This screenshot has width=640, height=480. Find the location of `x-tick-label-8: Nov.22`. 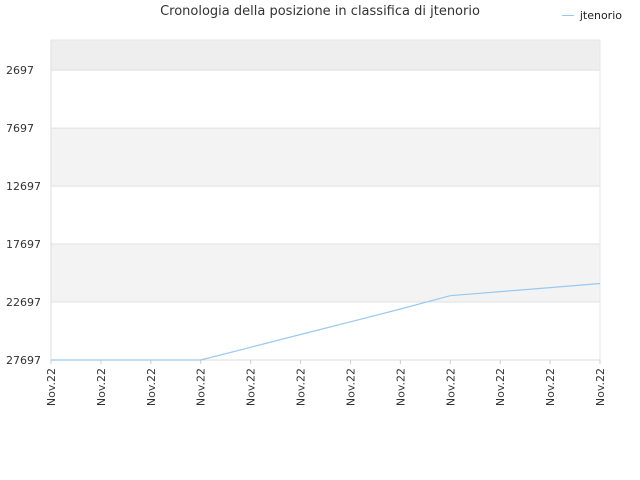

x-tick-label-8: Nov.22 is located at coordinates (450, 387).